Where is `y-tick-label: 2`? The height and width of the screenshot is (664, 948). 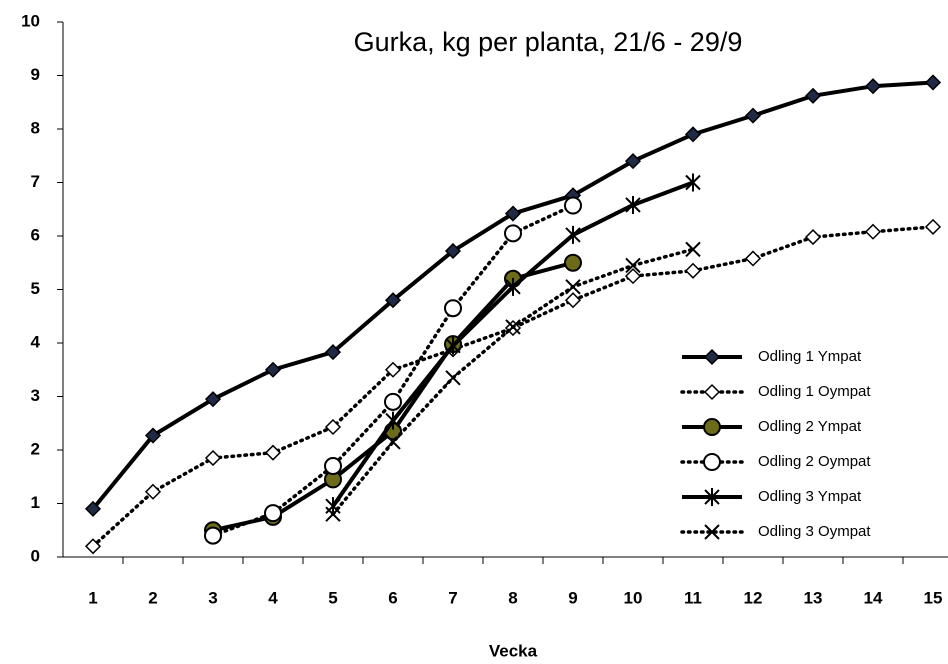
y-tick-label: 2 is located at coordinates (35, 448).